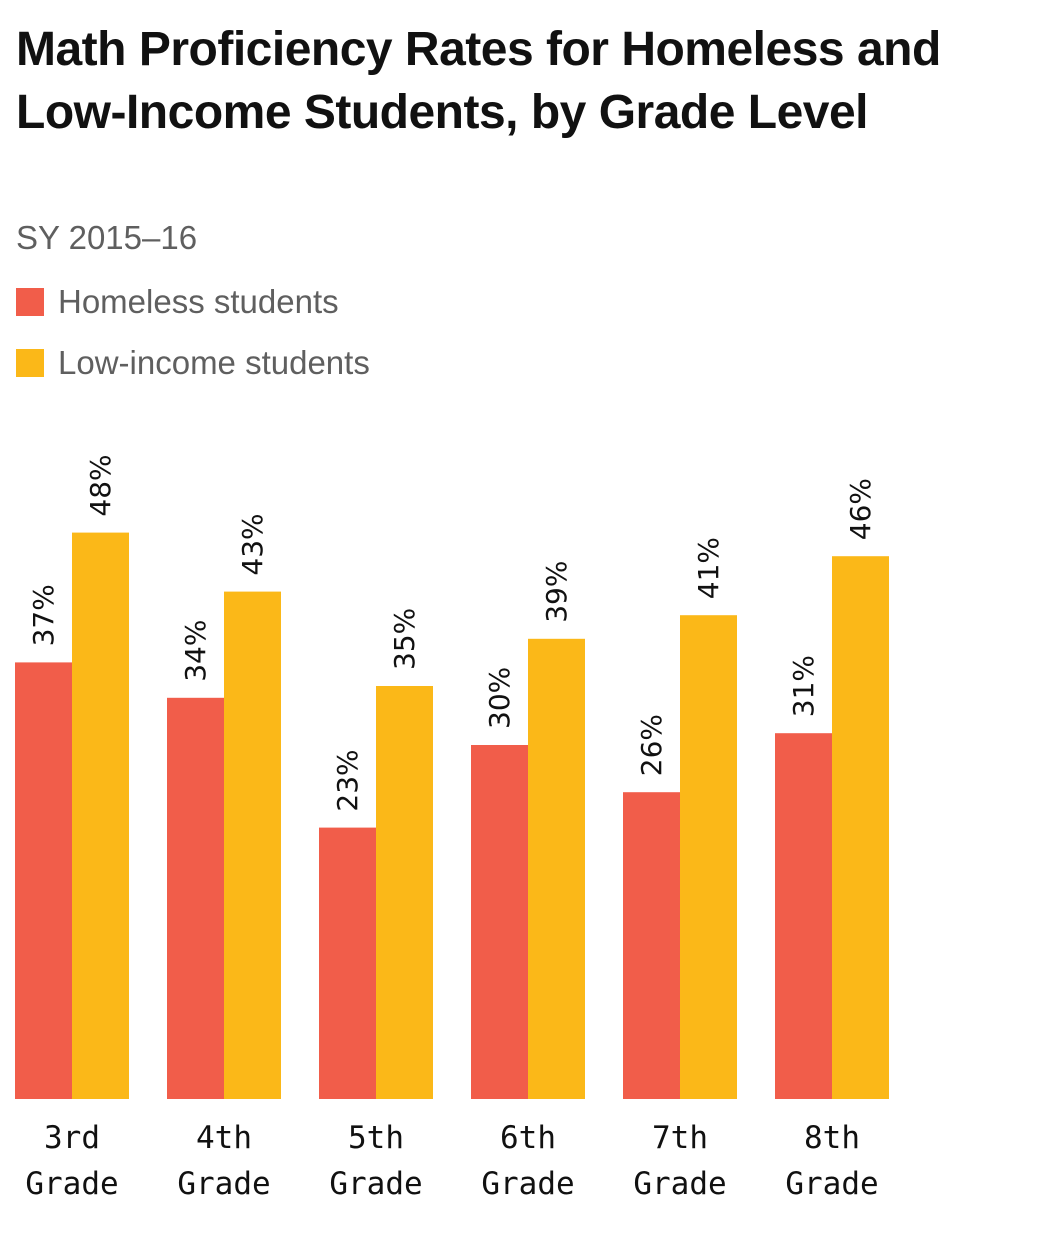  Describe the element at coordinates (347, 780) in the screenshot. I see `bar-label-homeless-students-5th-grade: 23%` at that location.